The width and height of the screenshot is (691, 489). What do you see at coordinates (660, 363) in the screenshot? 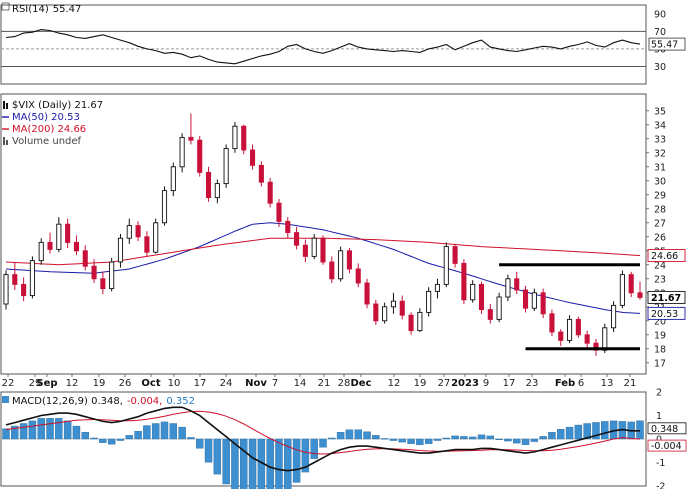
I see `price-tick-label: 17` at bounding box center [660, 363].